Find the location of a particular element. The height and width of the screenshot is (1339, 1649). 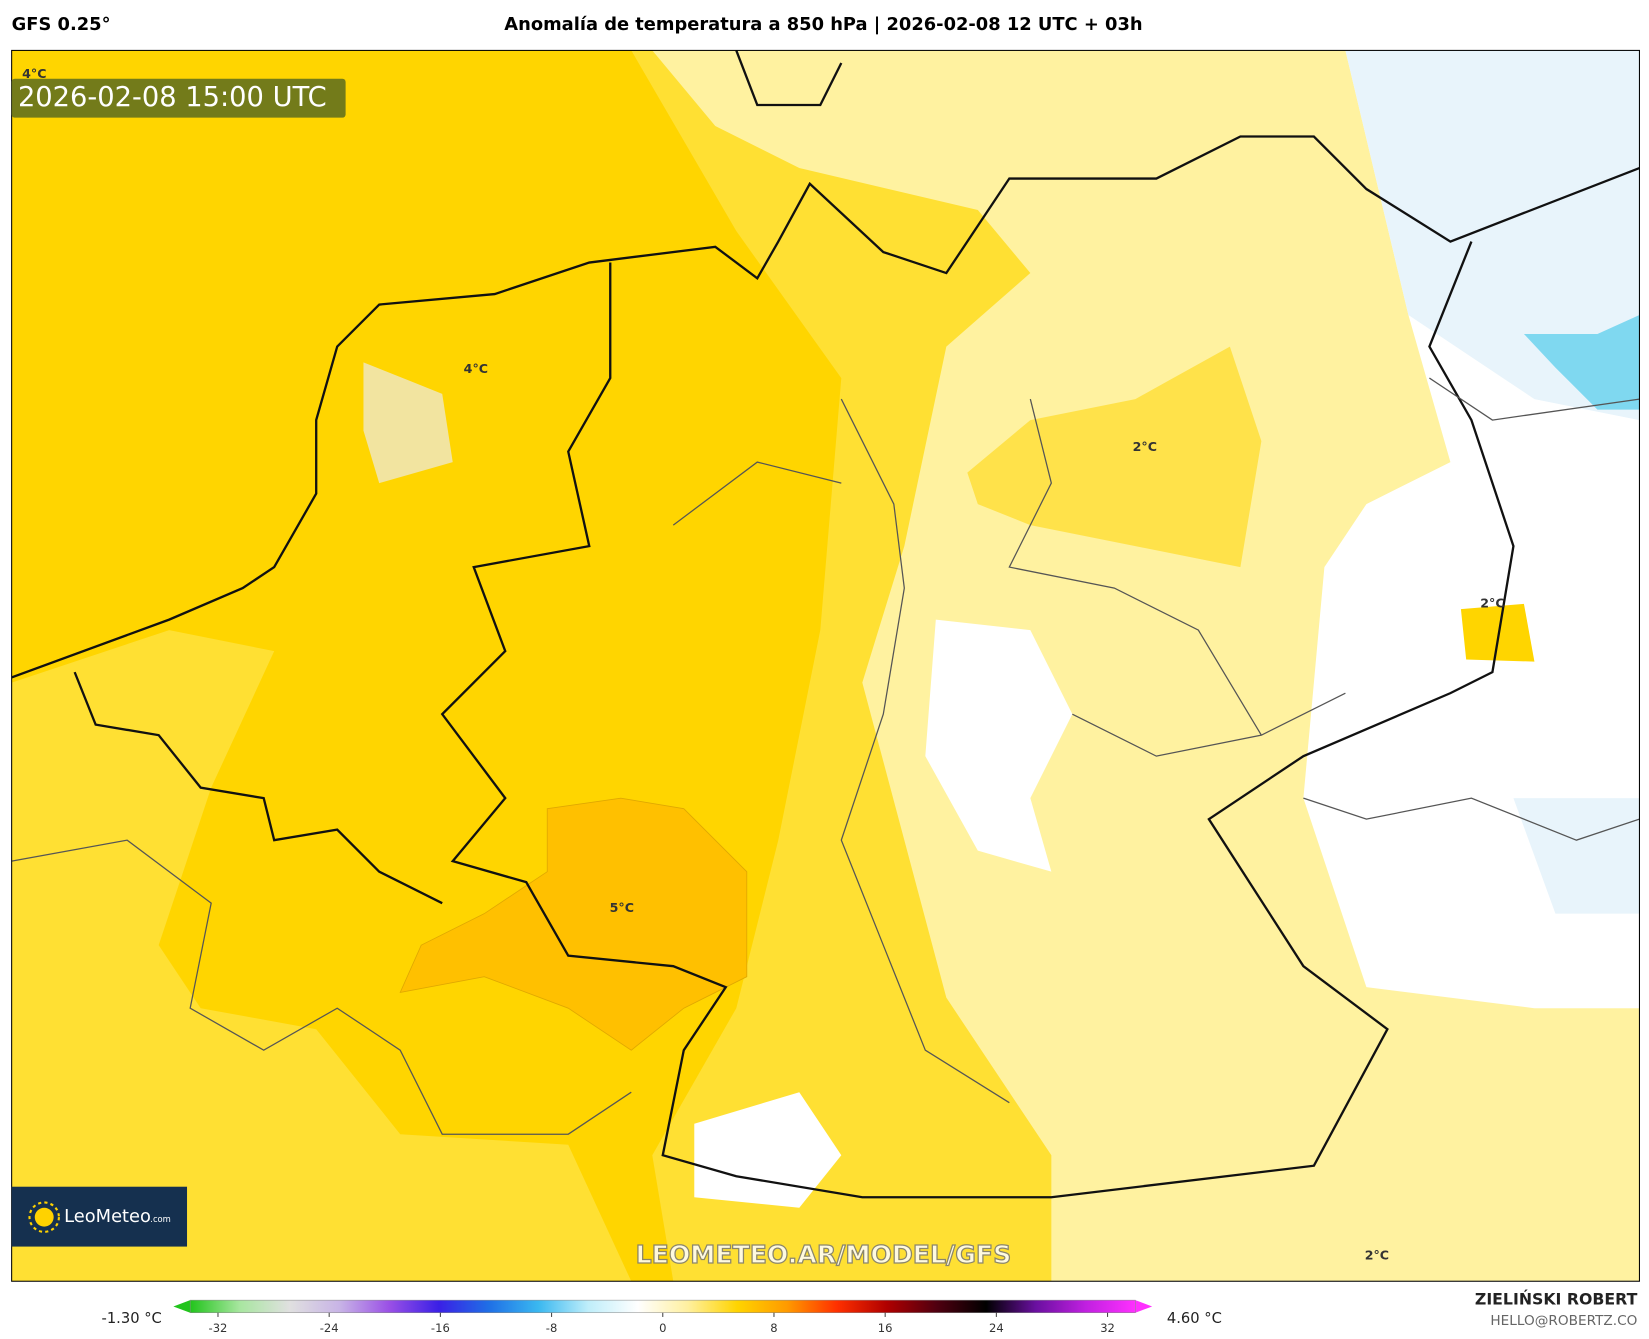

logo-suffix: .com is located at coordinates (160, 1219).